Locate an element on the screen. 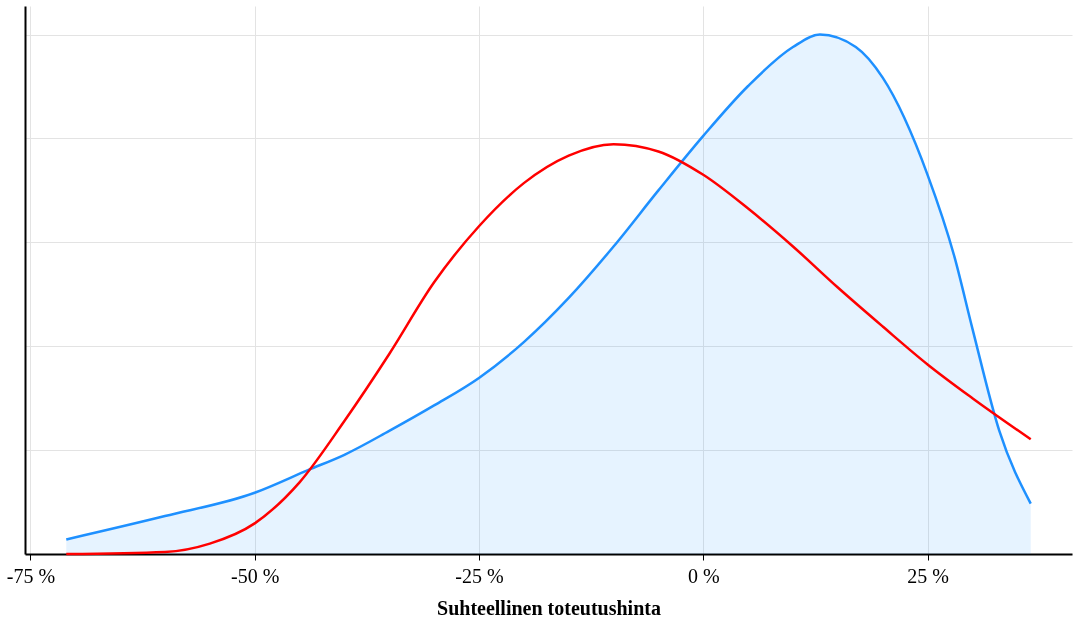  x-tick-label: -75 % is located at coordinates (31, 575).